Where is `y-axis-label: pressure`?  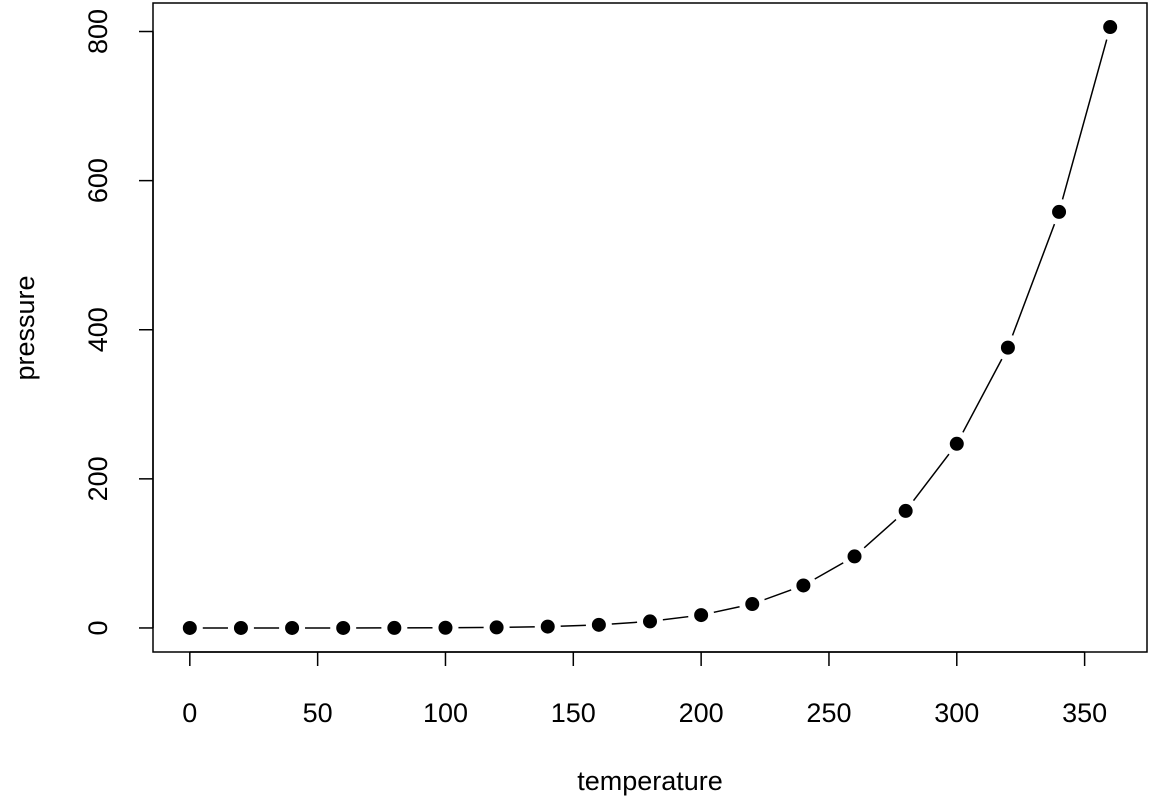 y-axis-label: pressure is located at coordinates (25, 327).